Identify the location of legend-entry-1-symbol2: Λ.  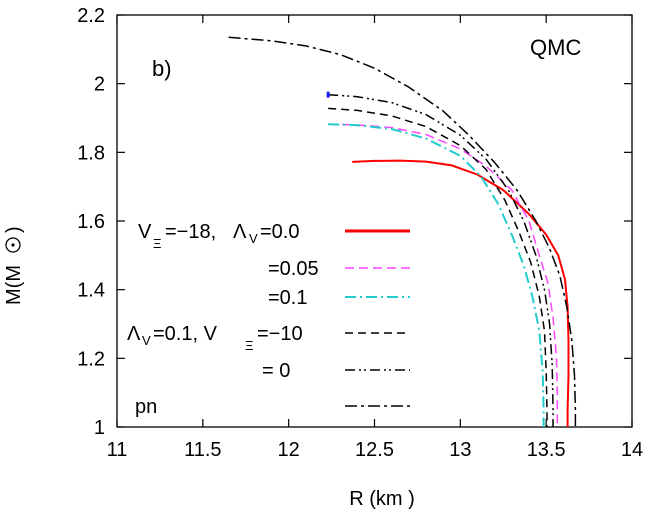
(240, 232).